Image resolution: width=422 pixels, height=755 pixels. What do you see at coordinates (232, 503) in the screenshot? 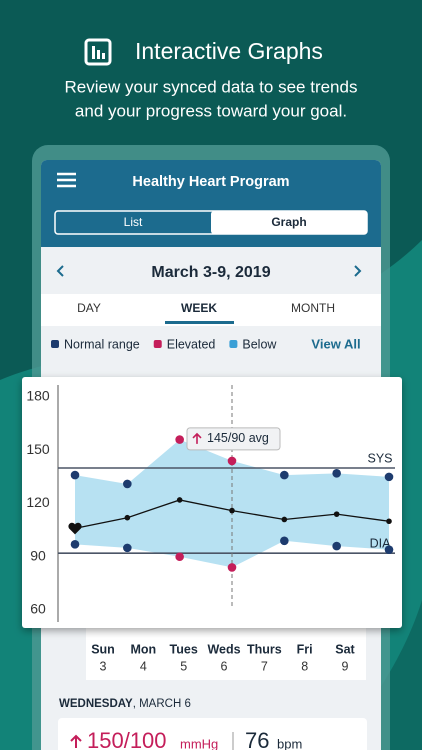
I see `normal-band` at bounding box center [232, 503].